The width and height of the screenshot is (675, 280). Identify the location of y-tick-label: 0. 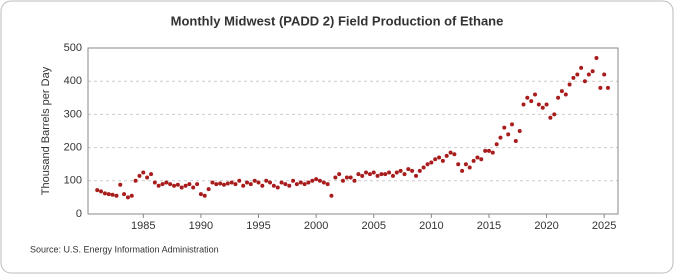
(79, 214).